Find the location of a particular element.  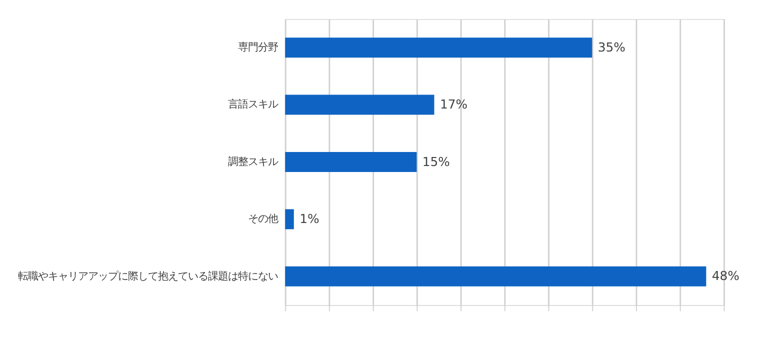

data-label: 15% is located at coordinates (436, 161).